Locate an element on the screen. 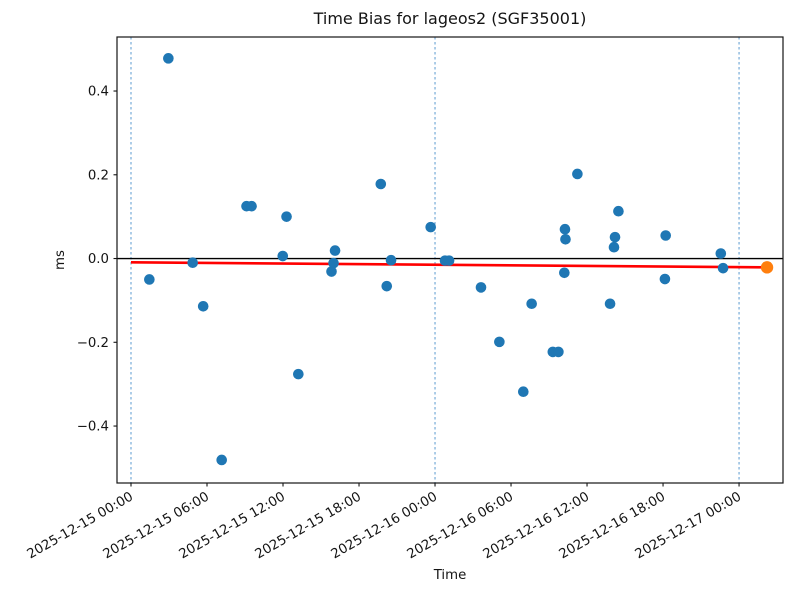  x-axis-label: Time is located at coordinates (450, 575).